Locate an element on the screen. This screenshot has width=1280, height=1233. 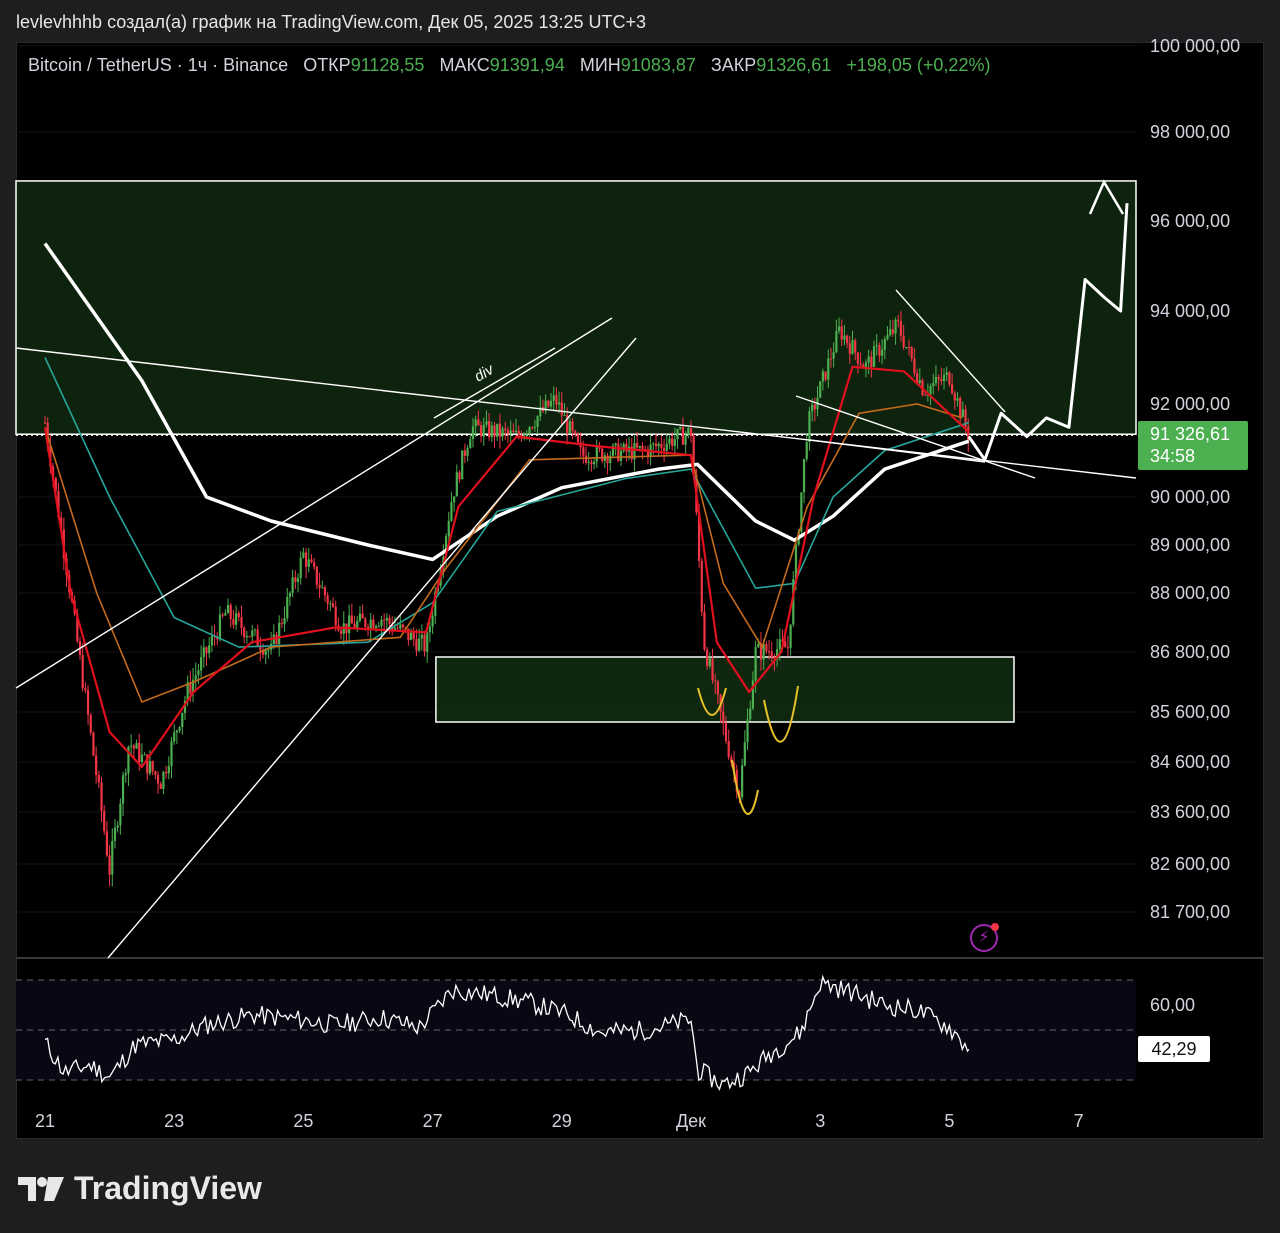
time-tick-label: 21 is located at coordinates (45, 1121).